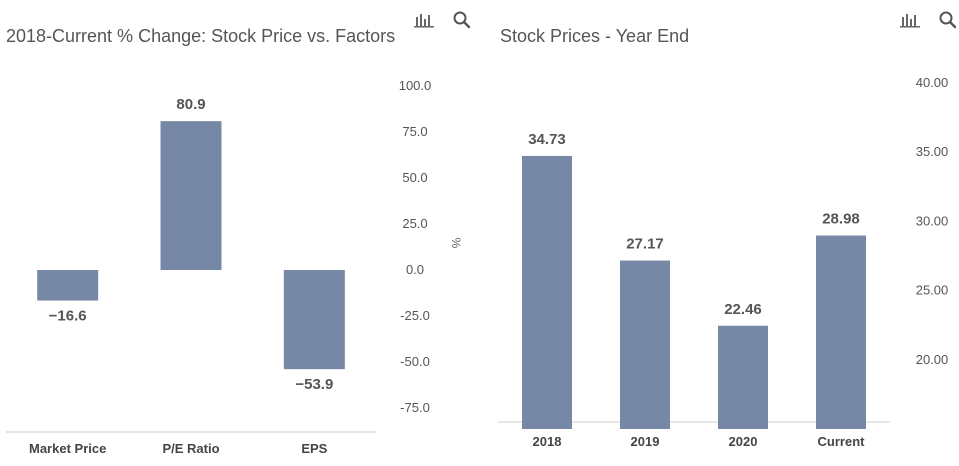  Describe the element at coordinates (932, 359) in the screenshot. I see `y-tick-label: 20.00` at that location.